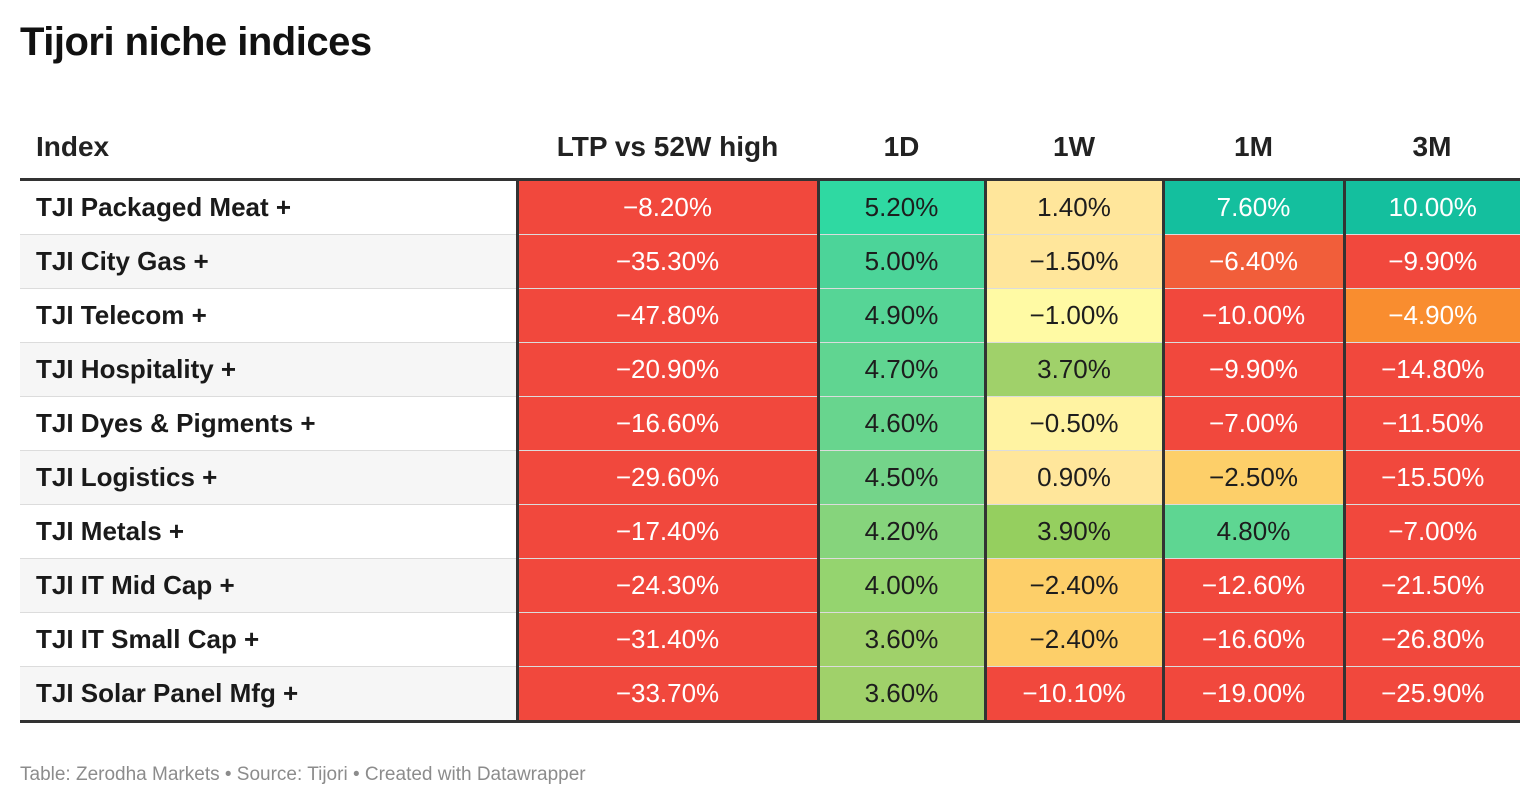 This screenshot has height=810, width=1540. What do you see at coordinates (1252, 639) in the screenshot?
I see `heat-cell-1m: −16.60%` at bounding box center [1252, 639].